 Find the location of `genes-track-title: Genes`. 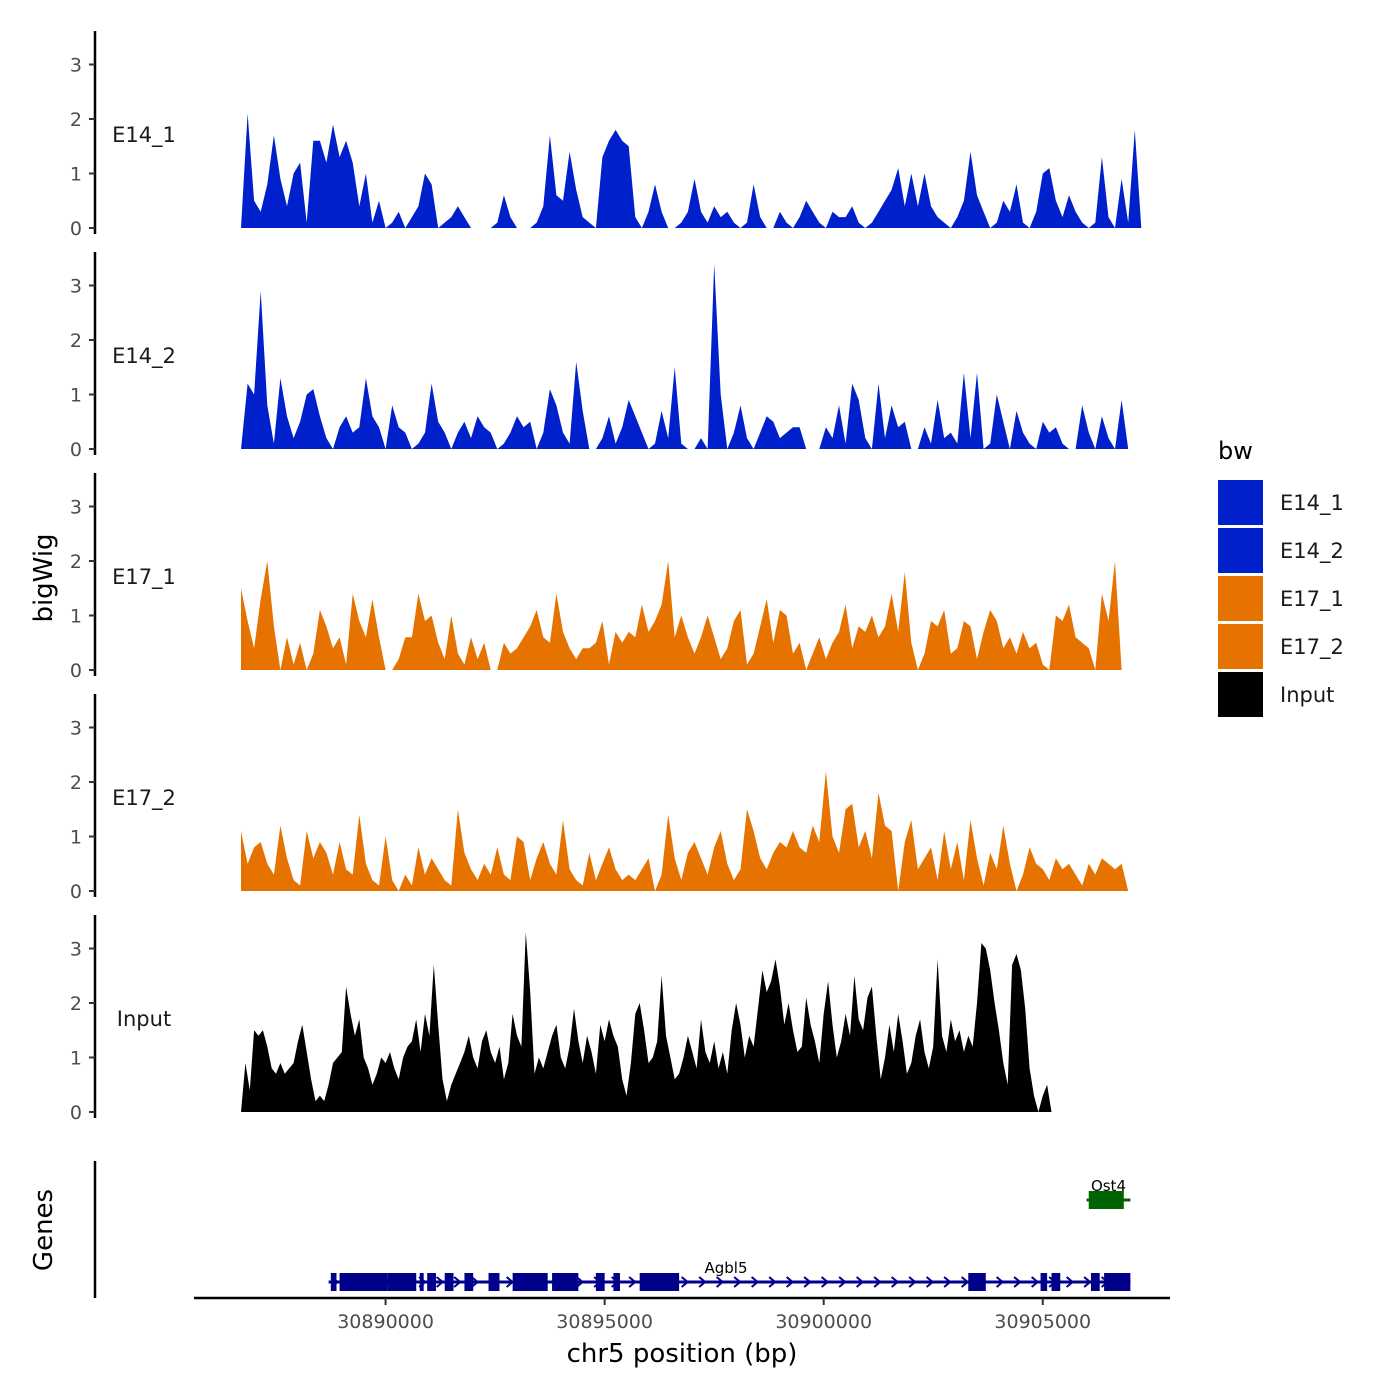

genes-track-title: Genes is located at coordinates (44, 1230).